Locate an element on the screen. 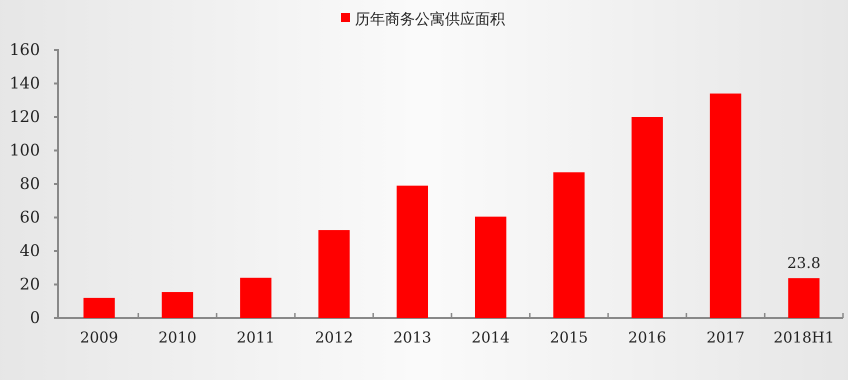  y-tick-label: 60 is located at coordinates (30, 217).